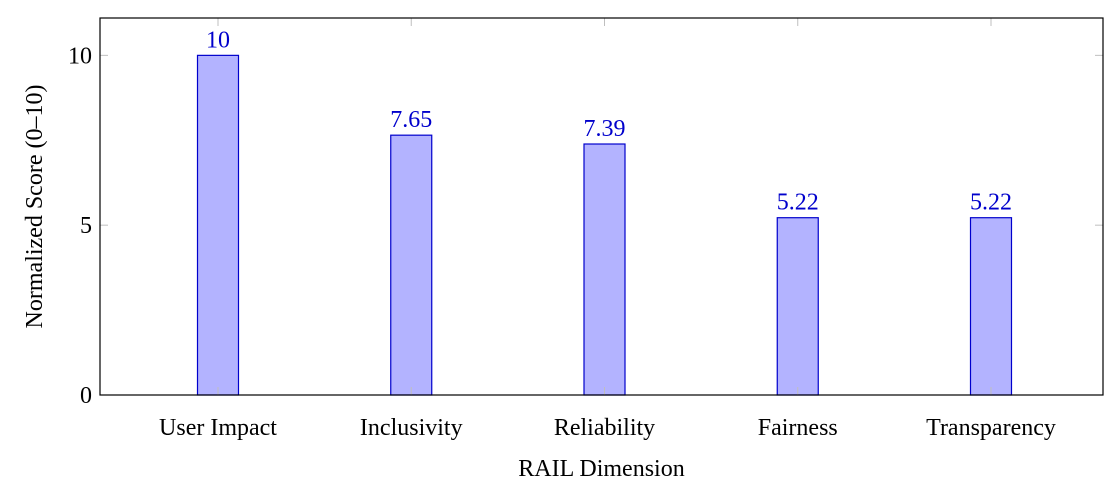  Describe the element at coordinates (991, 306) in the screenshot. I see `bar-transparency` at that location.